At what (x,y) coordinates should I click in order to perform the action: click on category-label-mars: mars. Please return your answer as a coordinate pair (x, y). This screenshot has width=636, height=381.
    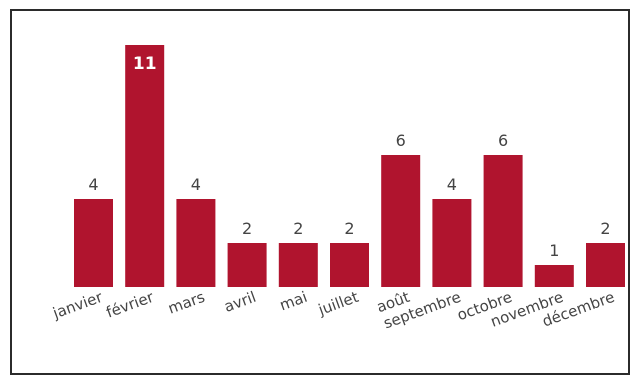
    Looking at the image, I should click on (187, 303).